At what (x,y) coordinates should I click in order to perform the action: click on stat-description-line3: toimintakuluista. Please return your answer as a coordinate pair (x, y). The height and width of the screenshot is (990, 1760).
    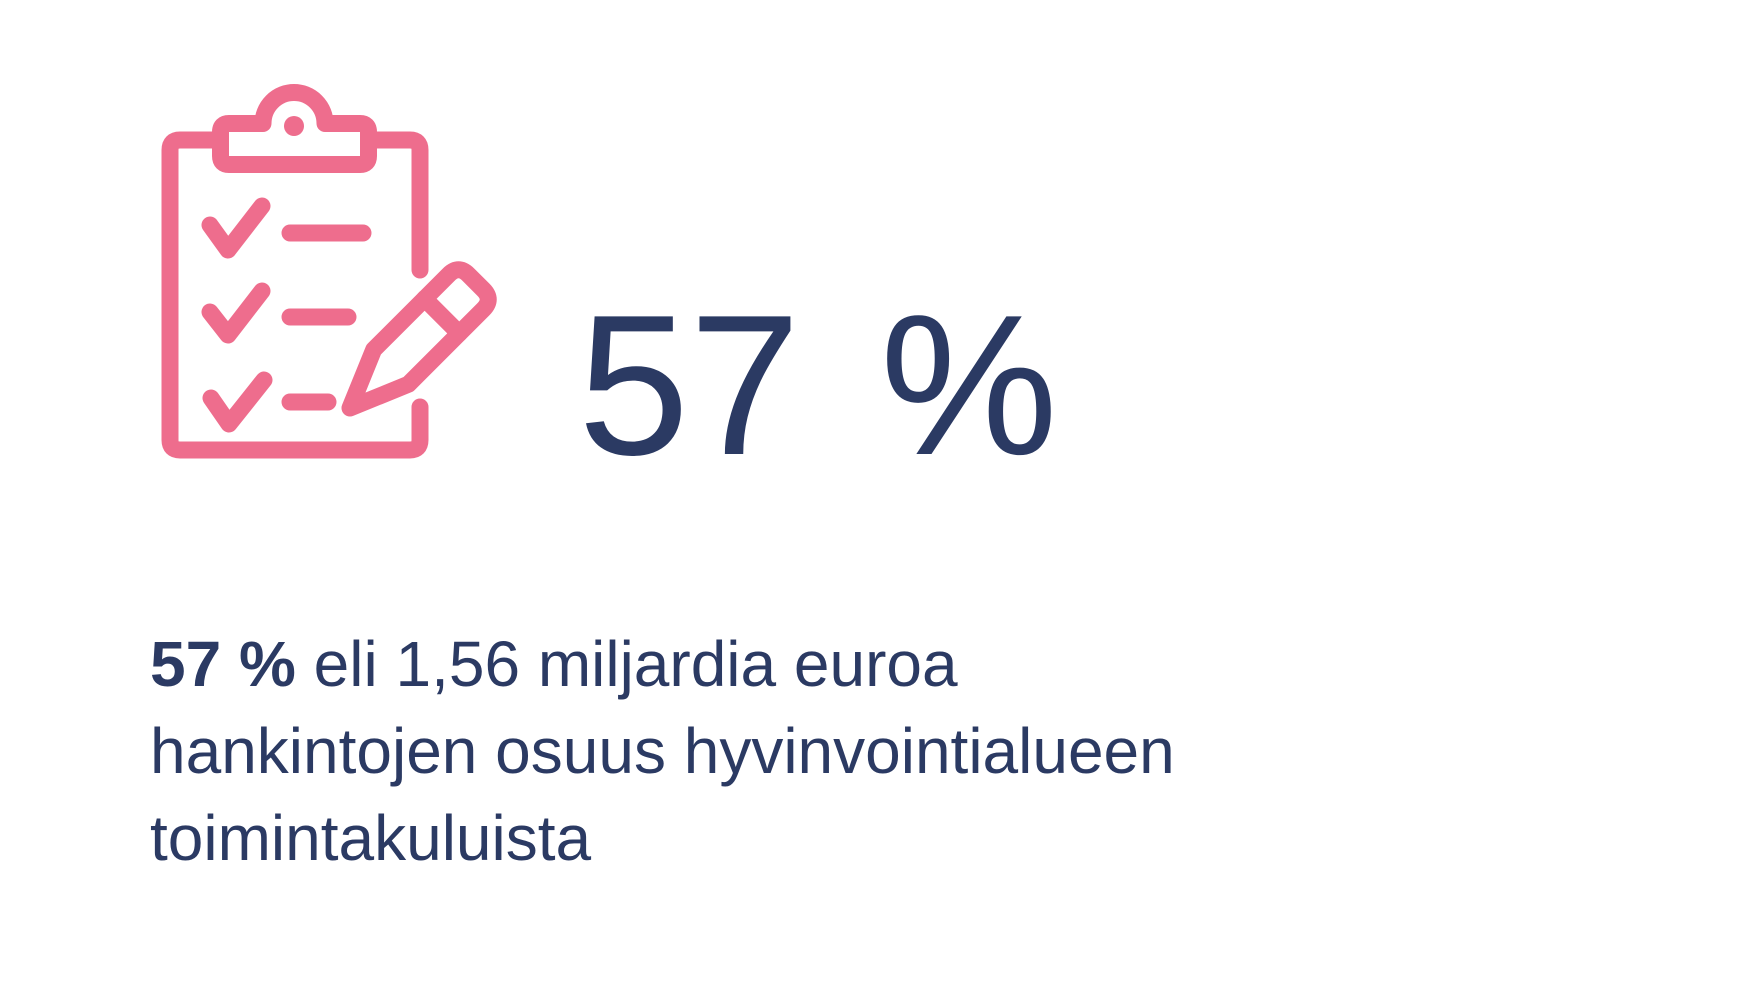
    Looking at the image, I should click on (371, 838).